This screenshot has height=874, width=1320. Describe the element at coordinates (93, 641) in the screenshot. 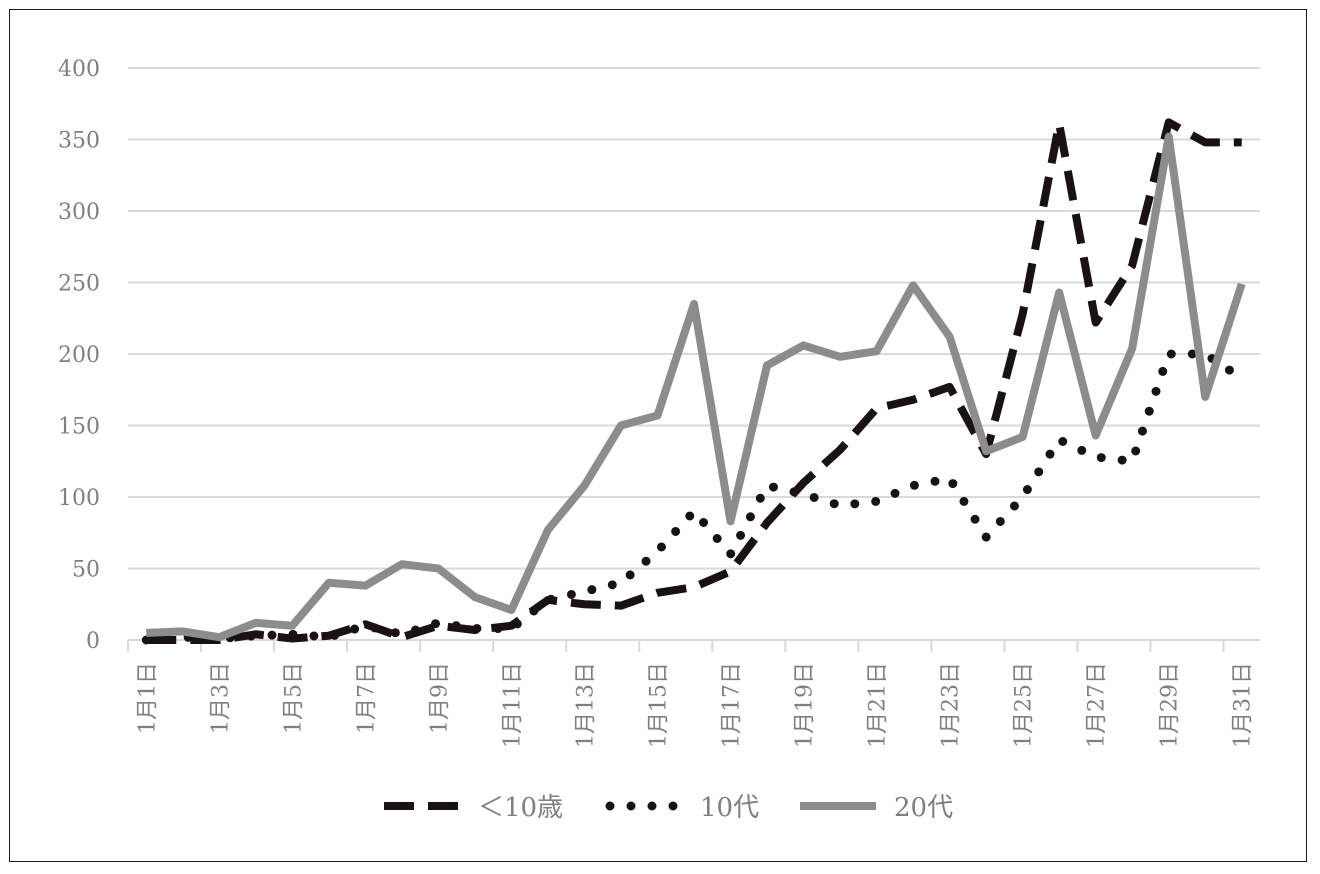

I see `y-tick-label: 0` at that location.